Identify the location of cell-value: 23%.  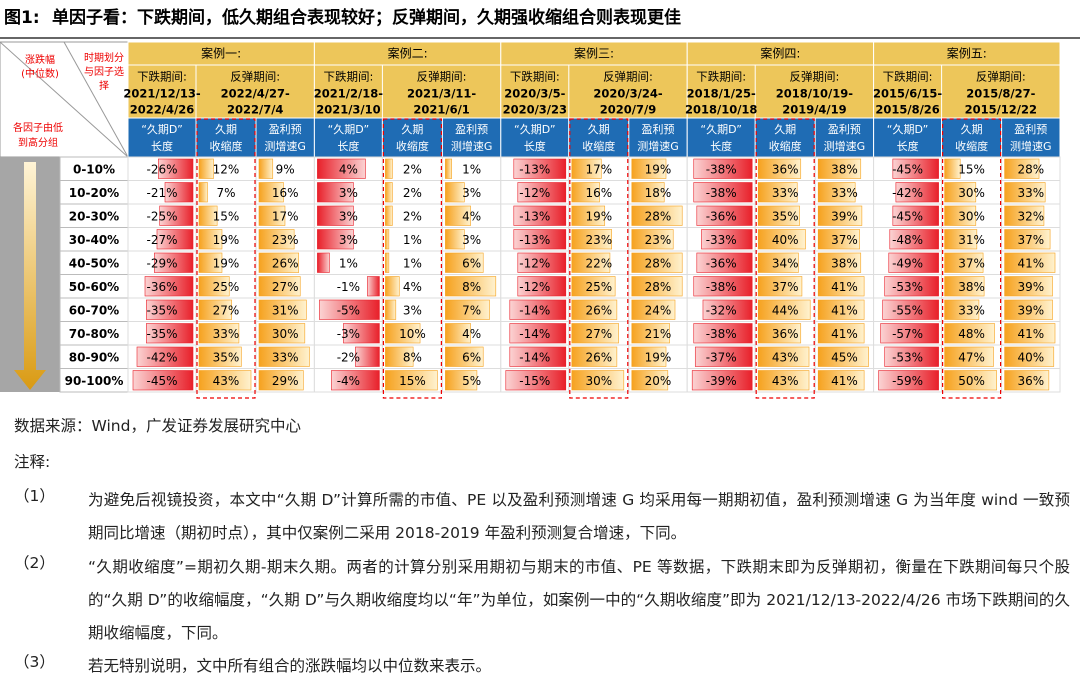
(285, 240).